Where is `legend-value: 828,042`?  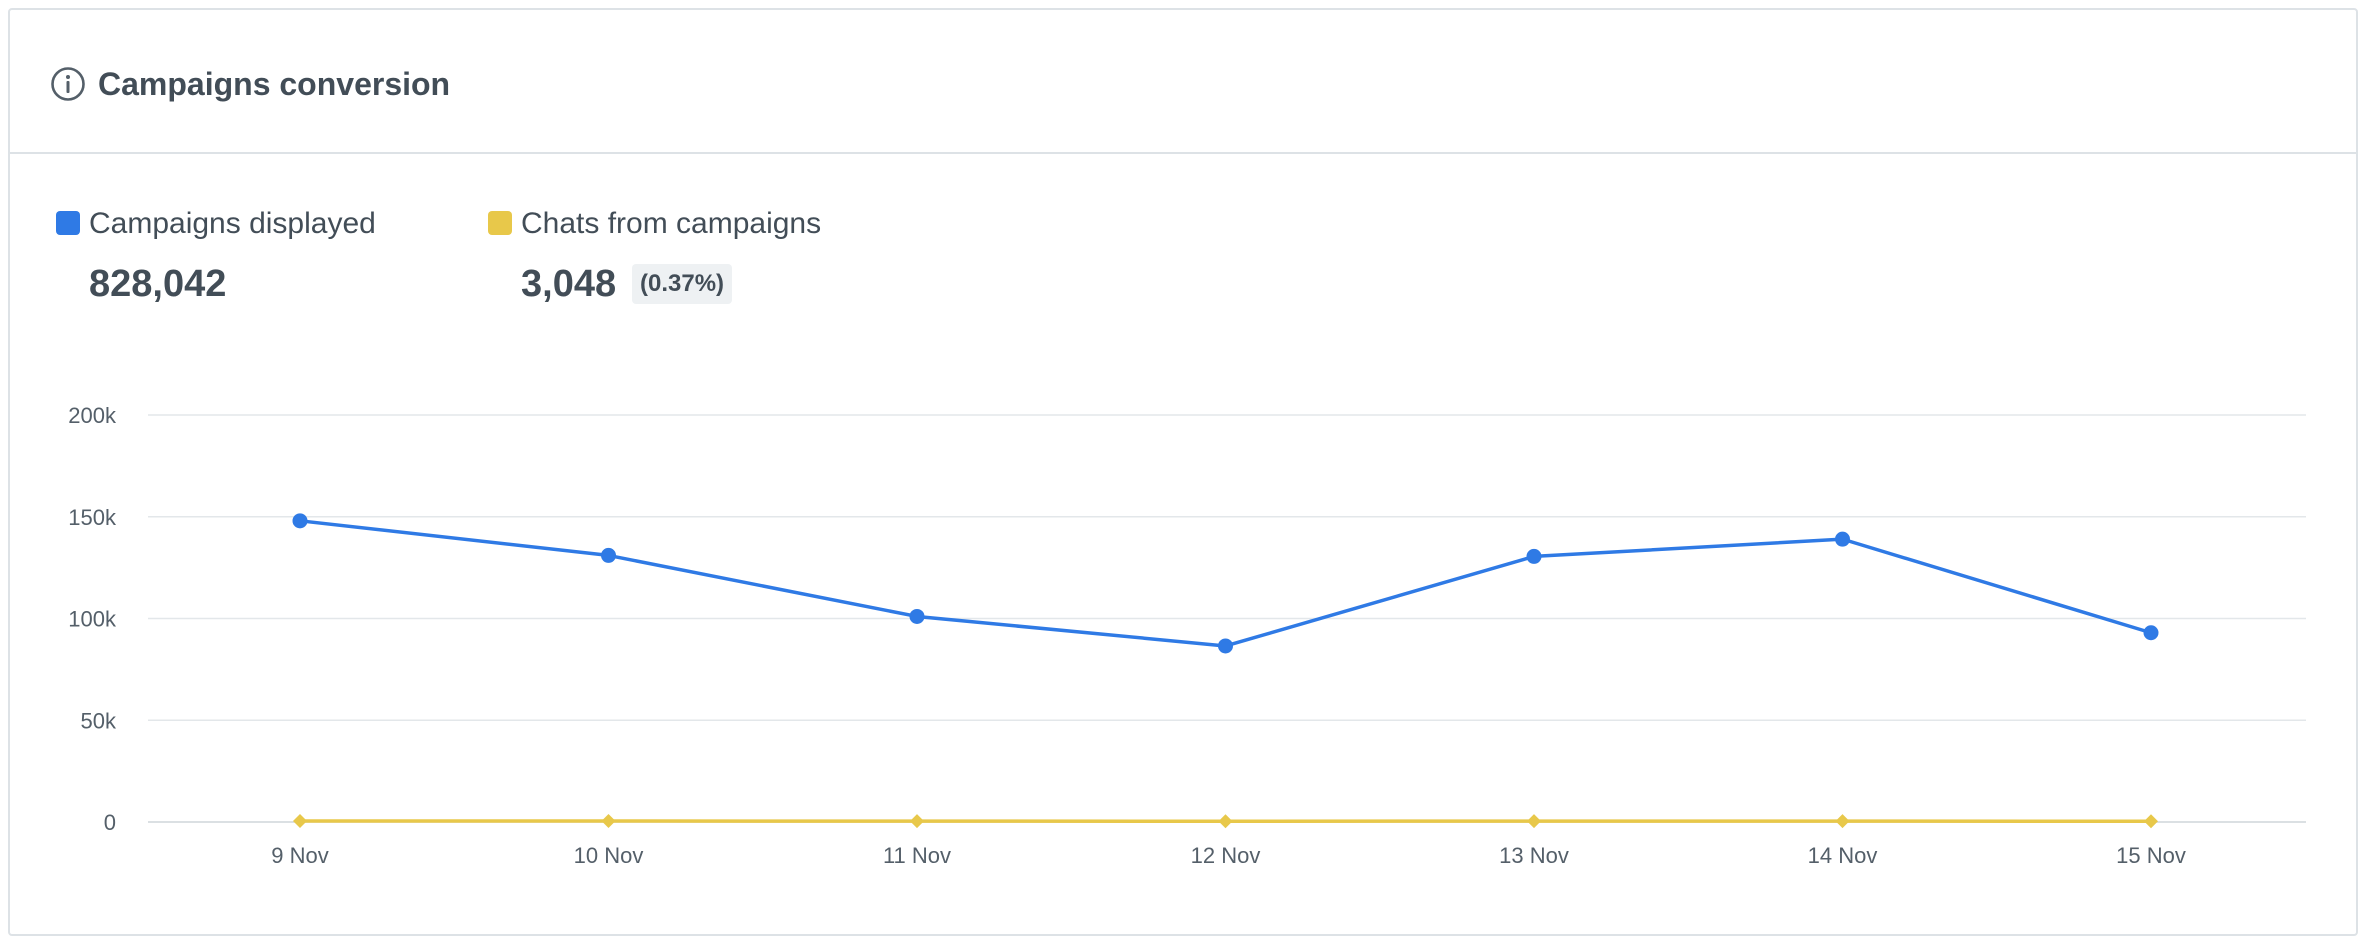
legend-value: 828,042 is located at coordinates (158, 284).